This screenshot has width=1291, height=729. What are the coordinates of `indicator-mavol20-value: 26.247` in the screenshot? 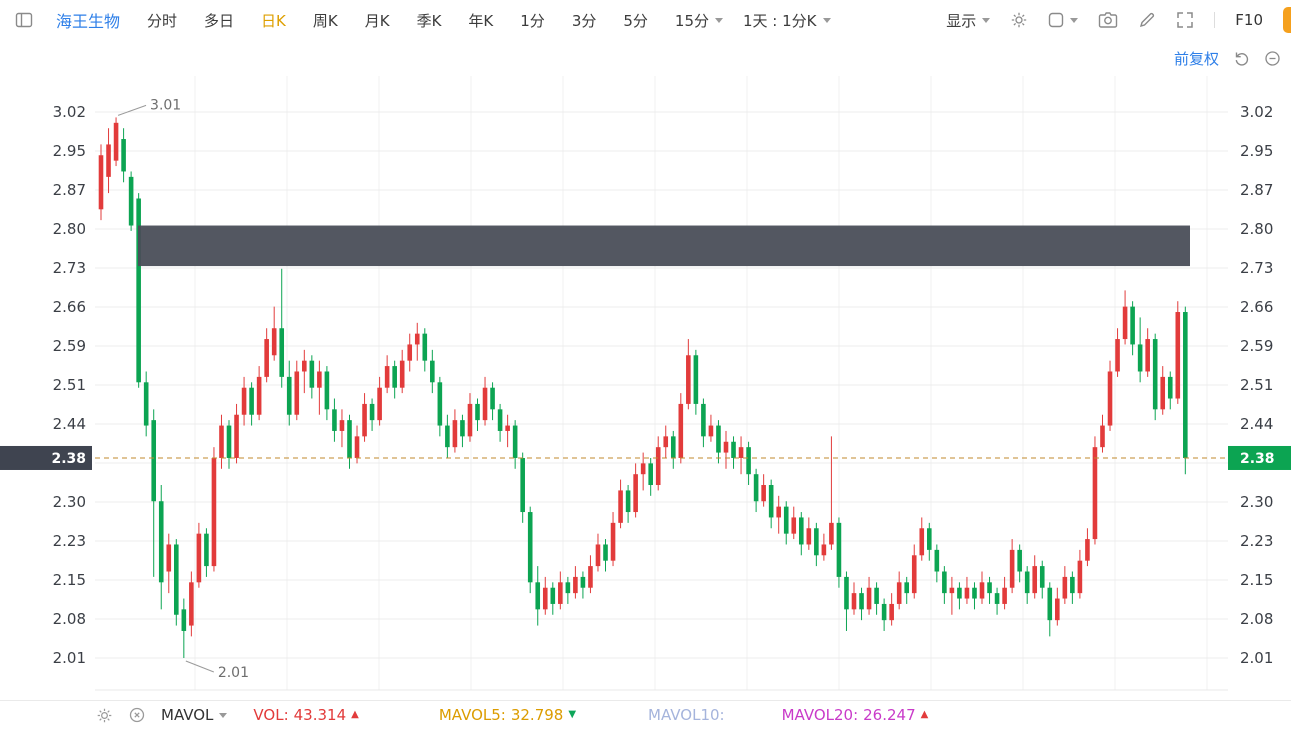 It's located at (889, 715).